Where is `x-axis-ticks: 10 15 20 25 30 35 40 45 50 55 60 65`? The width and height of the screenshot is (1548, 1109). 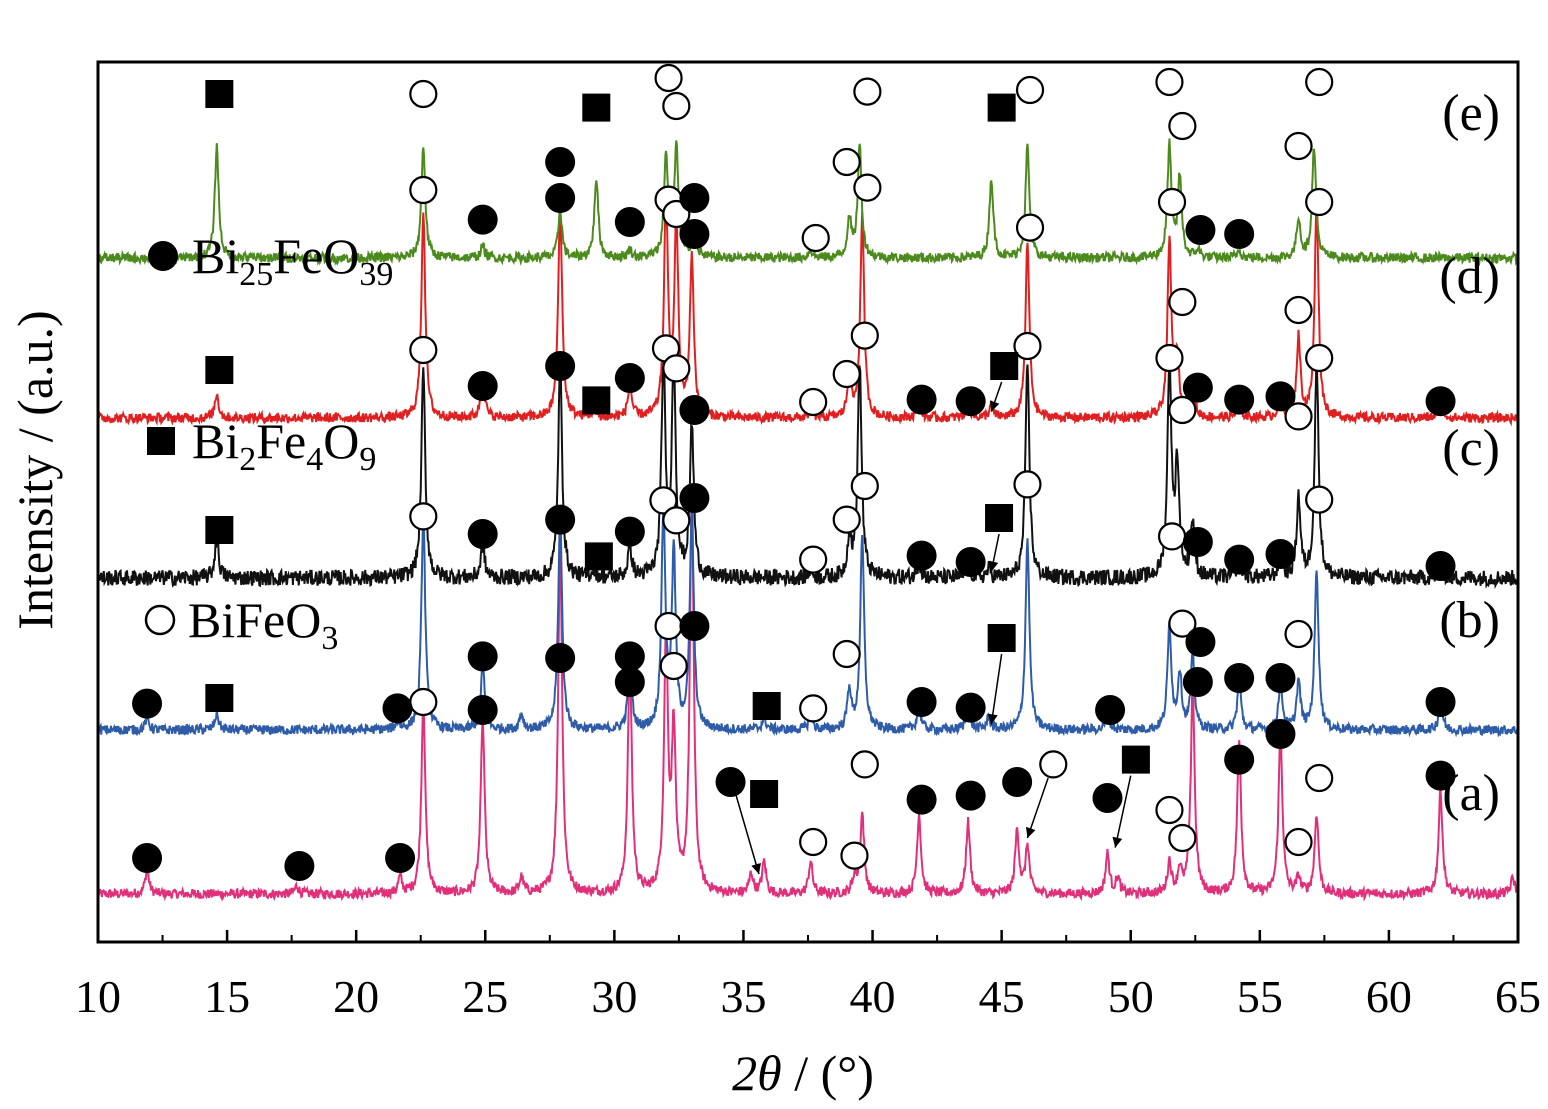 x-axis-ticks: 10 15 20 25 30 35 40 45 50 55 60 65 is located at coordinates (808, 976).